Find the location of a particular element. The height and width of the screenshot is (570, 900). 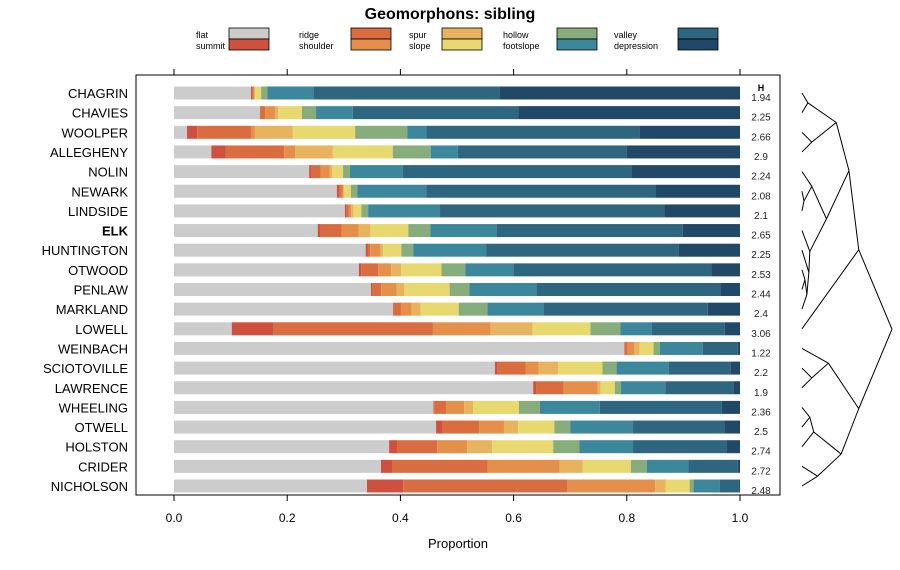

legend-swatch-shoulder is located at coordinates (371, 44).